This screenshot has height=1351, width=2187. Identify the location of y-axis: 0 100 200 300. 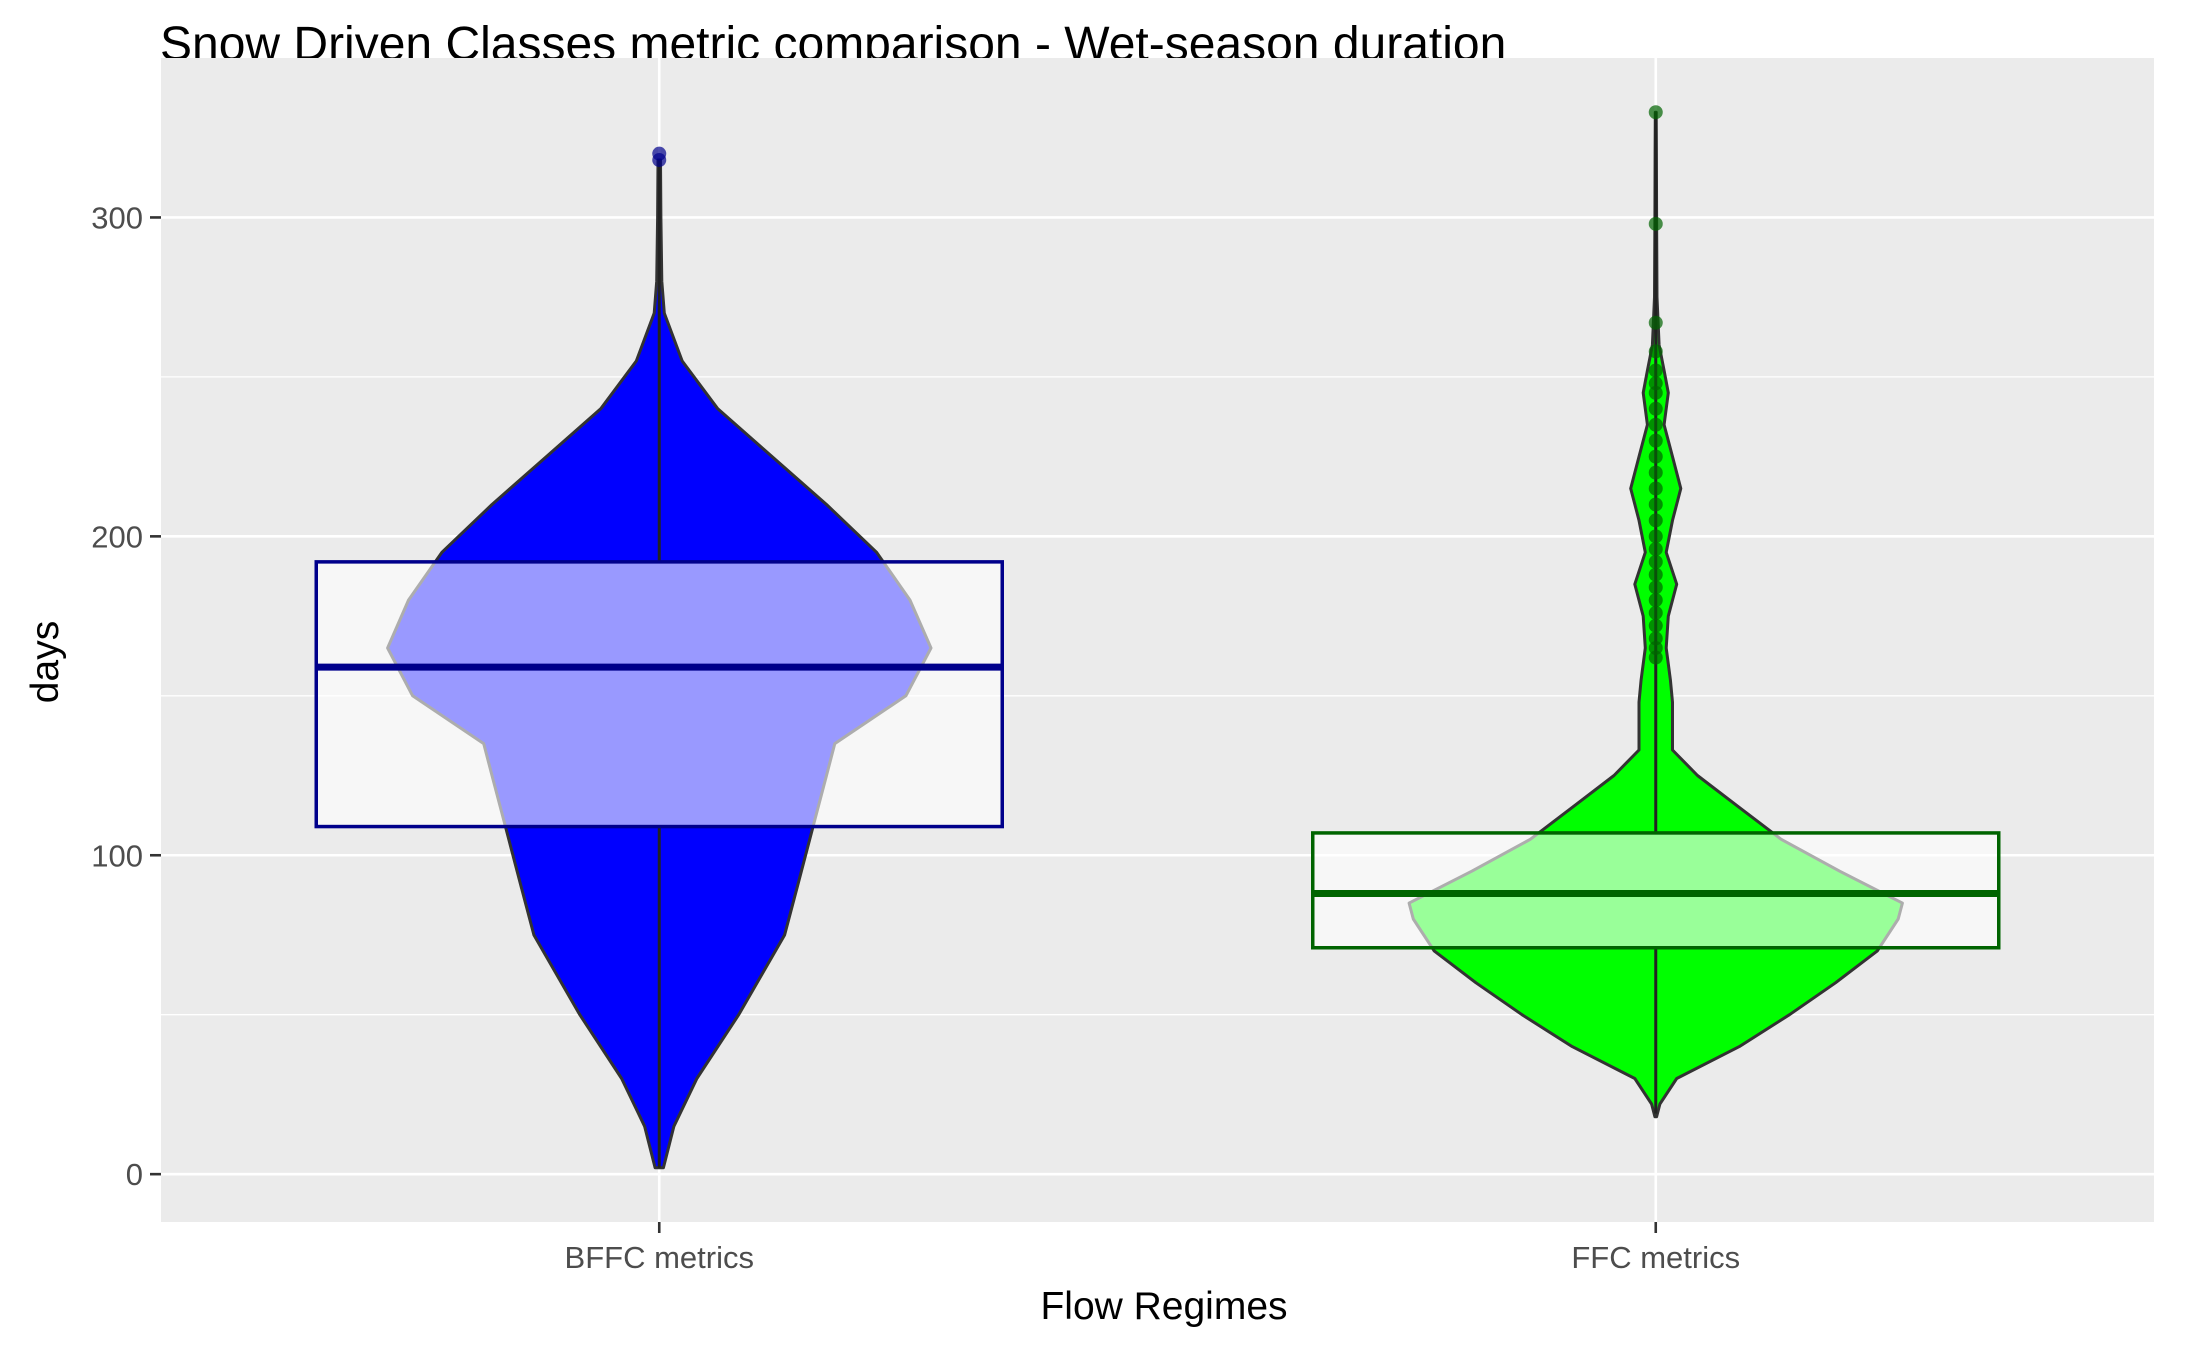
(126, 696).